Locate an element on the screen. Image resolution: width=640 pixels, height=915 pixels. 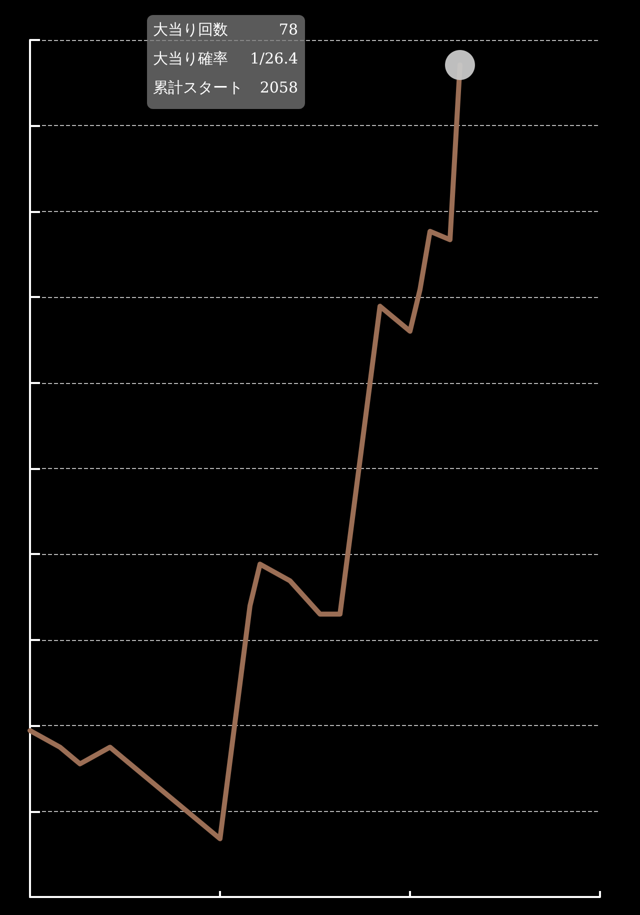
text: 大当り回数 78 is located at coordinates (225, 29).